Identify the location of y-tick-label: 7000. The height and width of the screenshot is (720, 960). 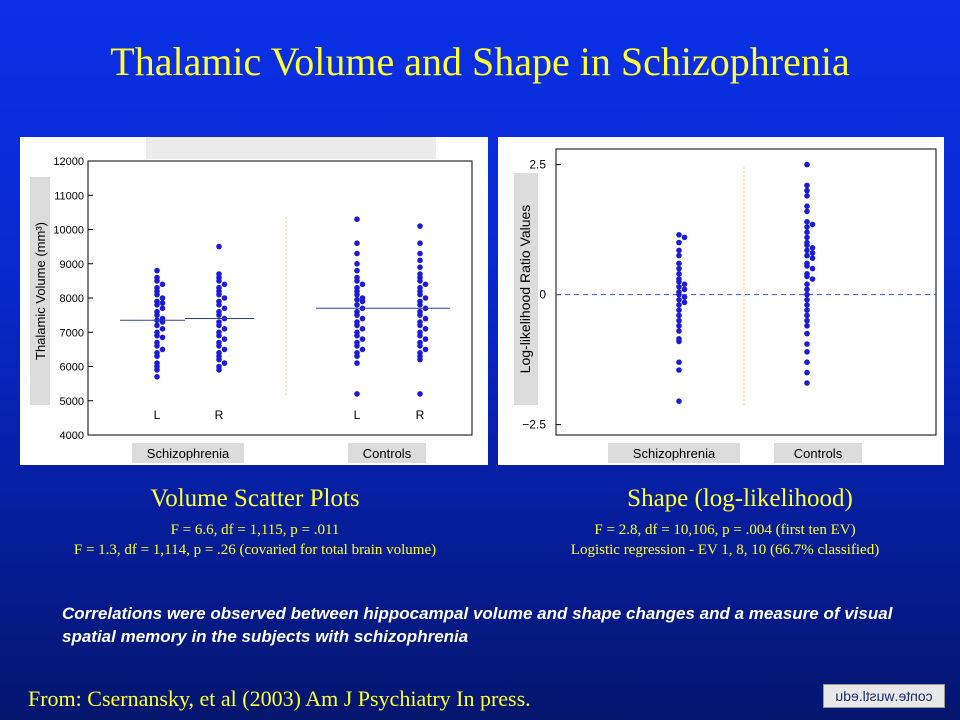
(72, 333).